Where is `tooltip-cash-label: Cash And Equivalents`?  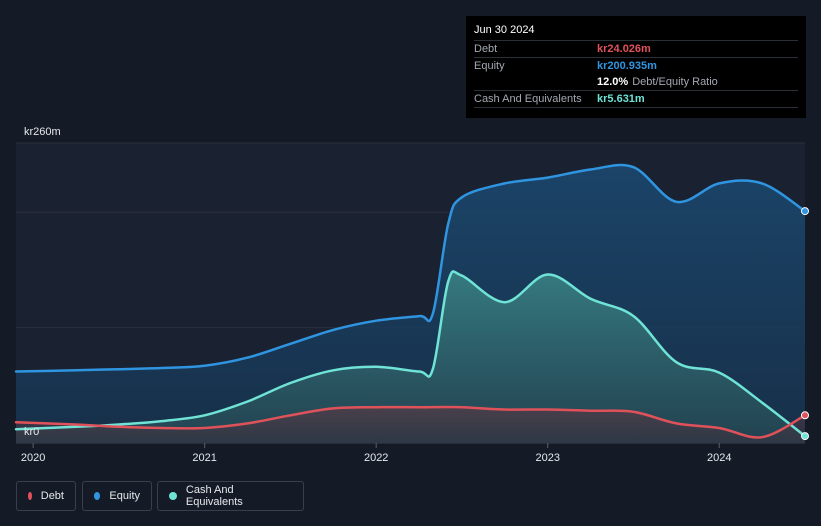 tooltip-cash-label: Cash And Equivalents is located at coordinates (528, 99).